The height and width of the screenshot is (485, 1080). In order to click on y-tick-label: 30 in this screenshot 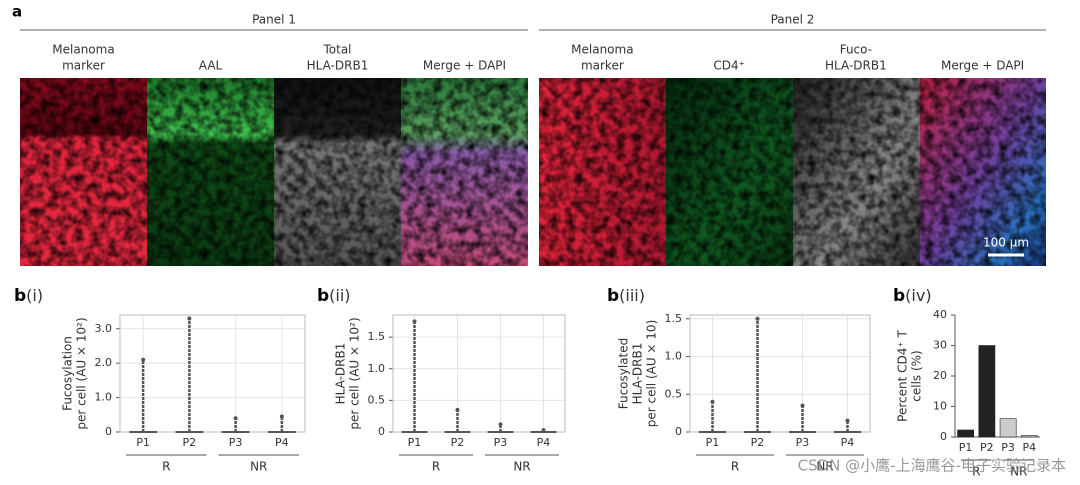, I will do `click(940, 345)`.